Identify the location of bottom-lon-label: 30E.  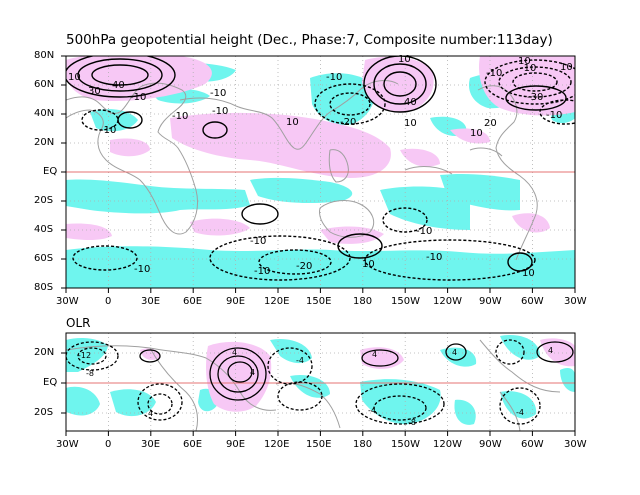
(151, 444).